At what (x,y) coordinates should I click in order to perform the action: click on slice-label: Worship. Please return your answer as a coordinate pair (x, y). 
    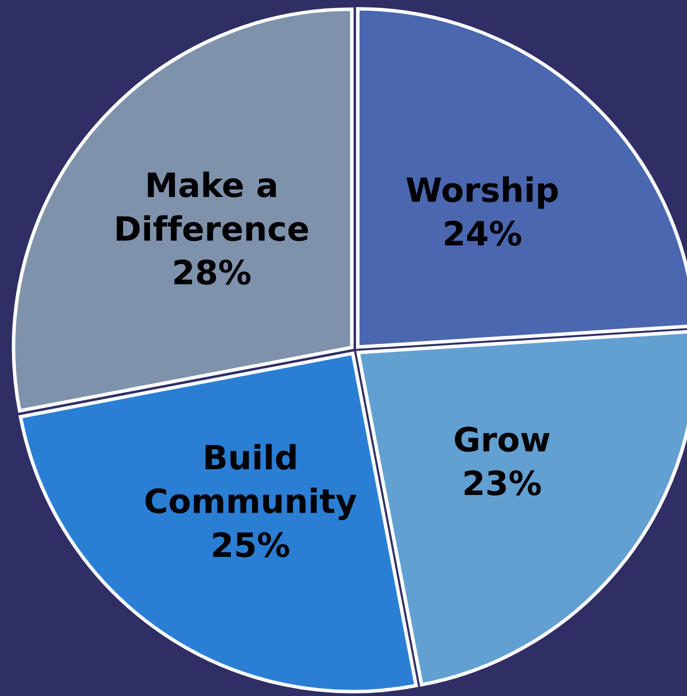
    Looking at the image, I should click on (482, 192).